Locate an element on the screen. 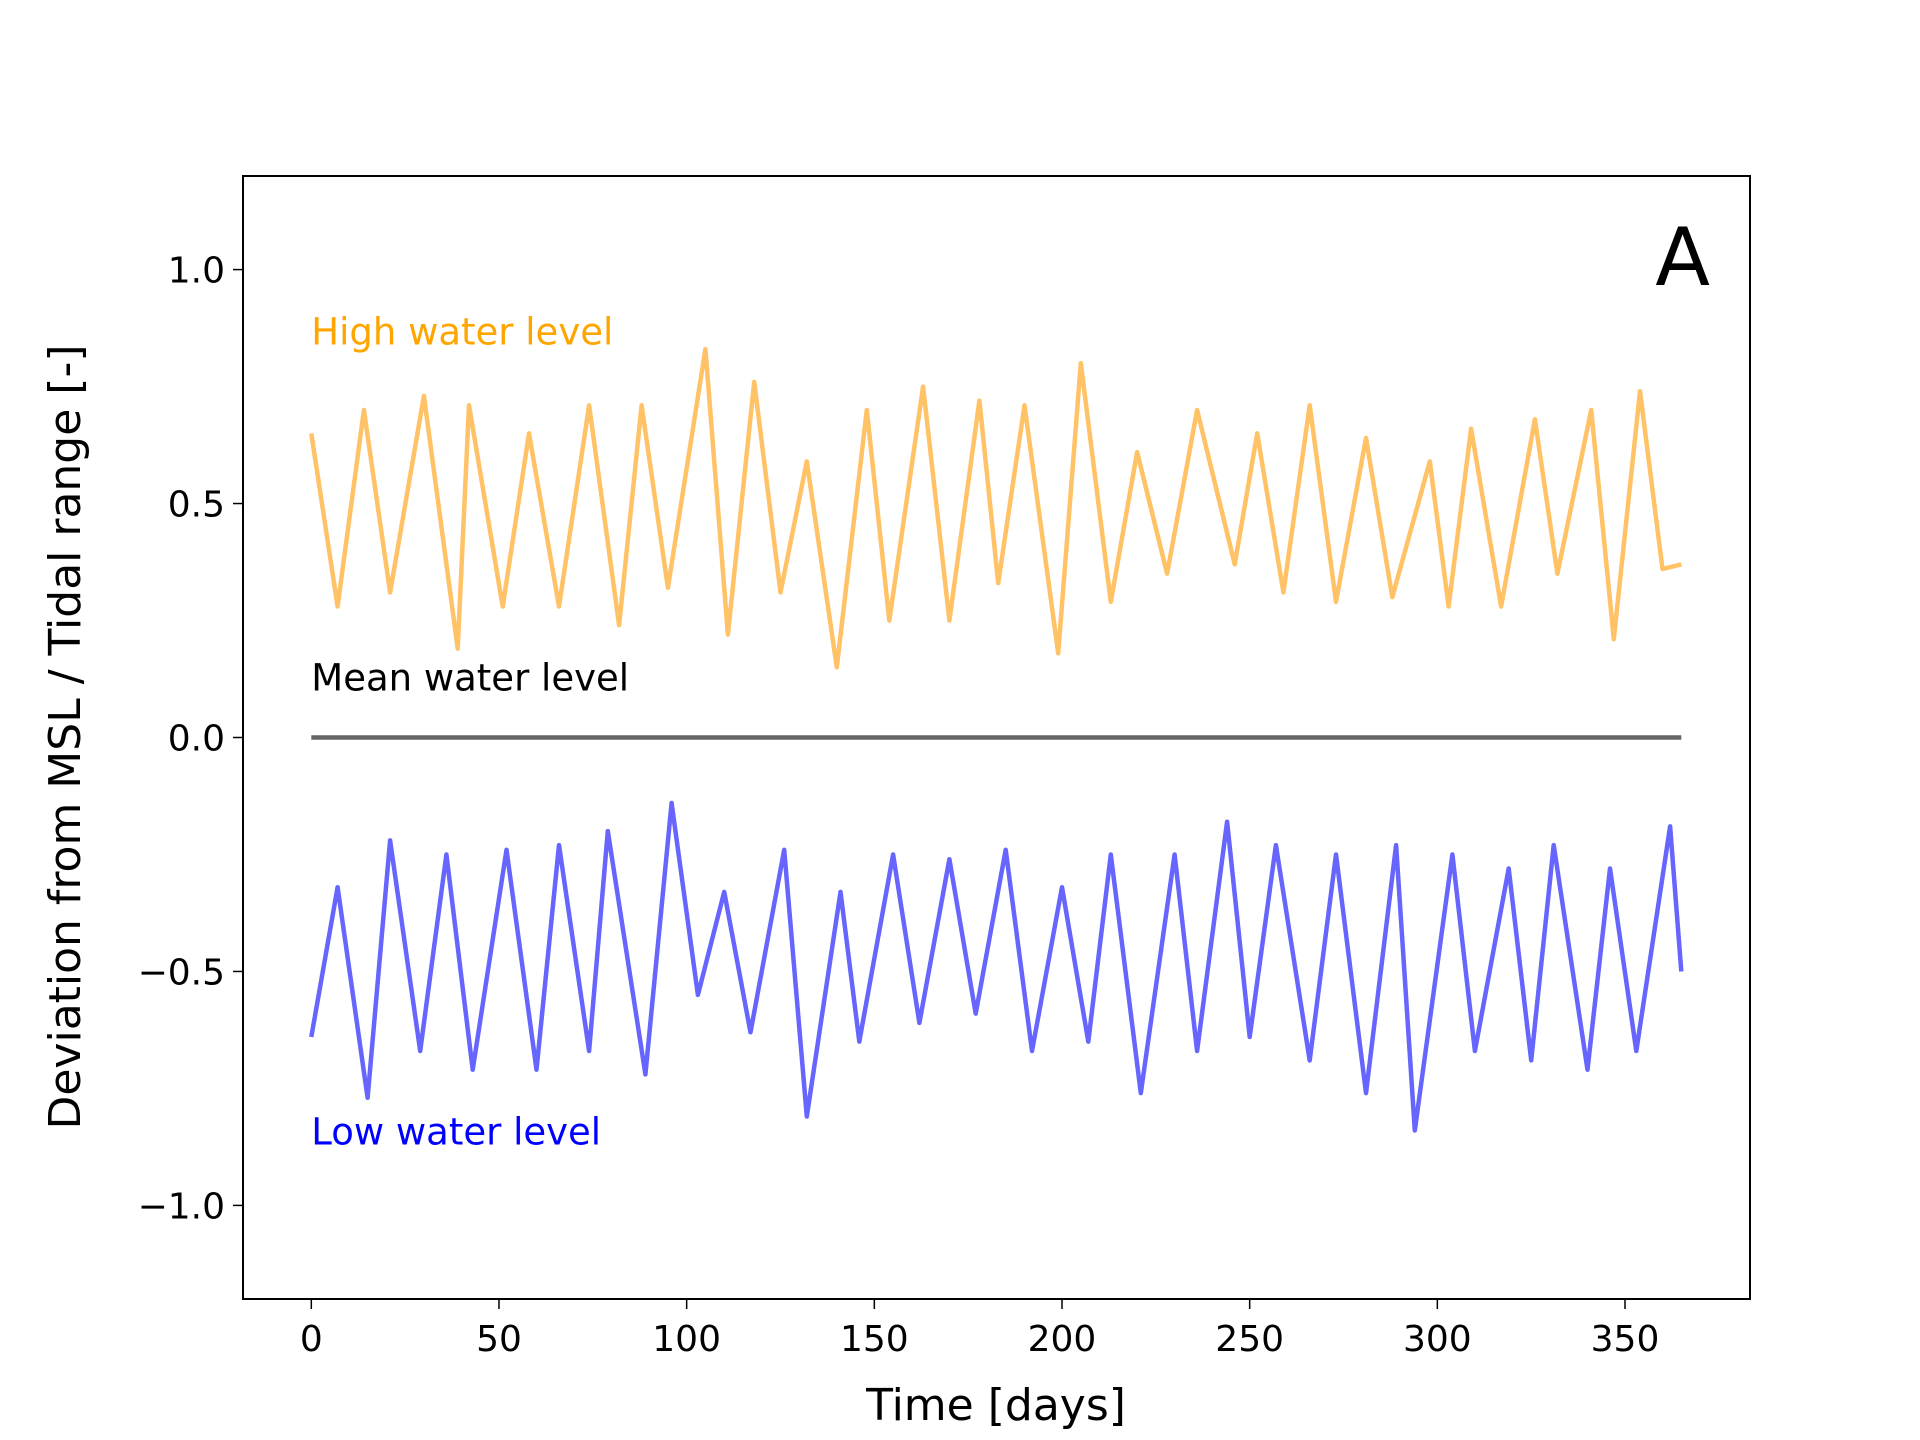  y-axis-label: Deviation from MSL / Tidal range [-] is located at coordinates (65, 736).